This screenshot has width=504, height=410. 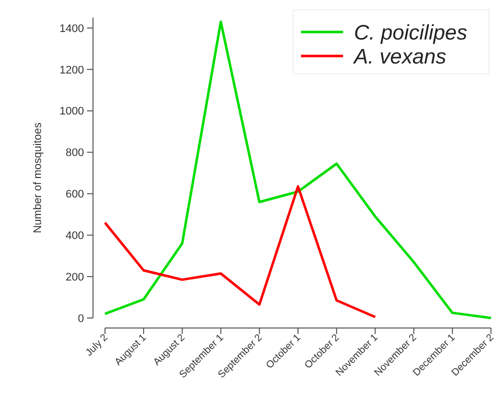 What do you see at coordinates (75, 153) in the screenshot?
I see `y-tick-label: 800` at bounding box center [75, 153].